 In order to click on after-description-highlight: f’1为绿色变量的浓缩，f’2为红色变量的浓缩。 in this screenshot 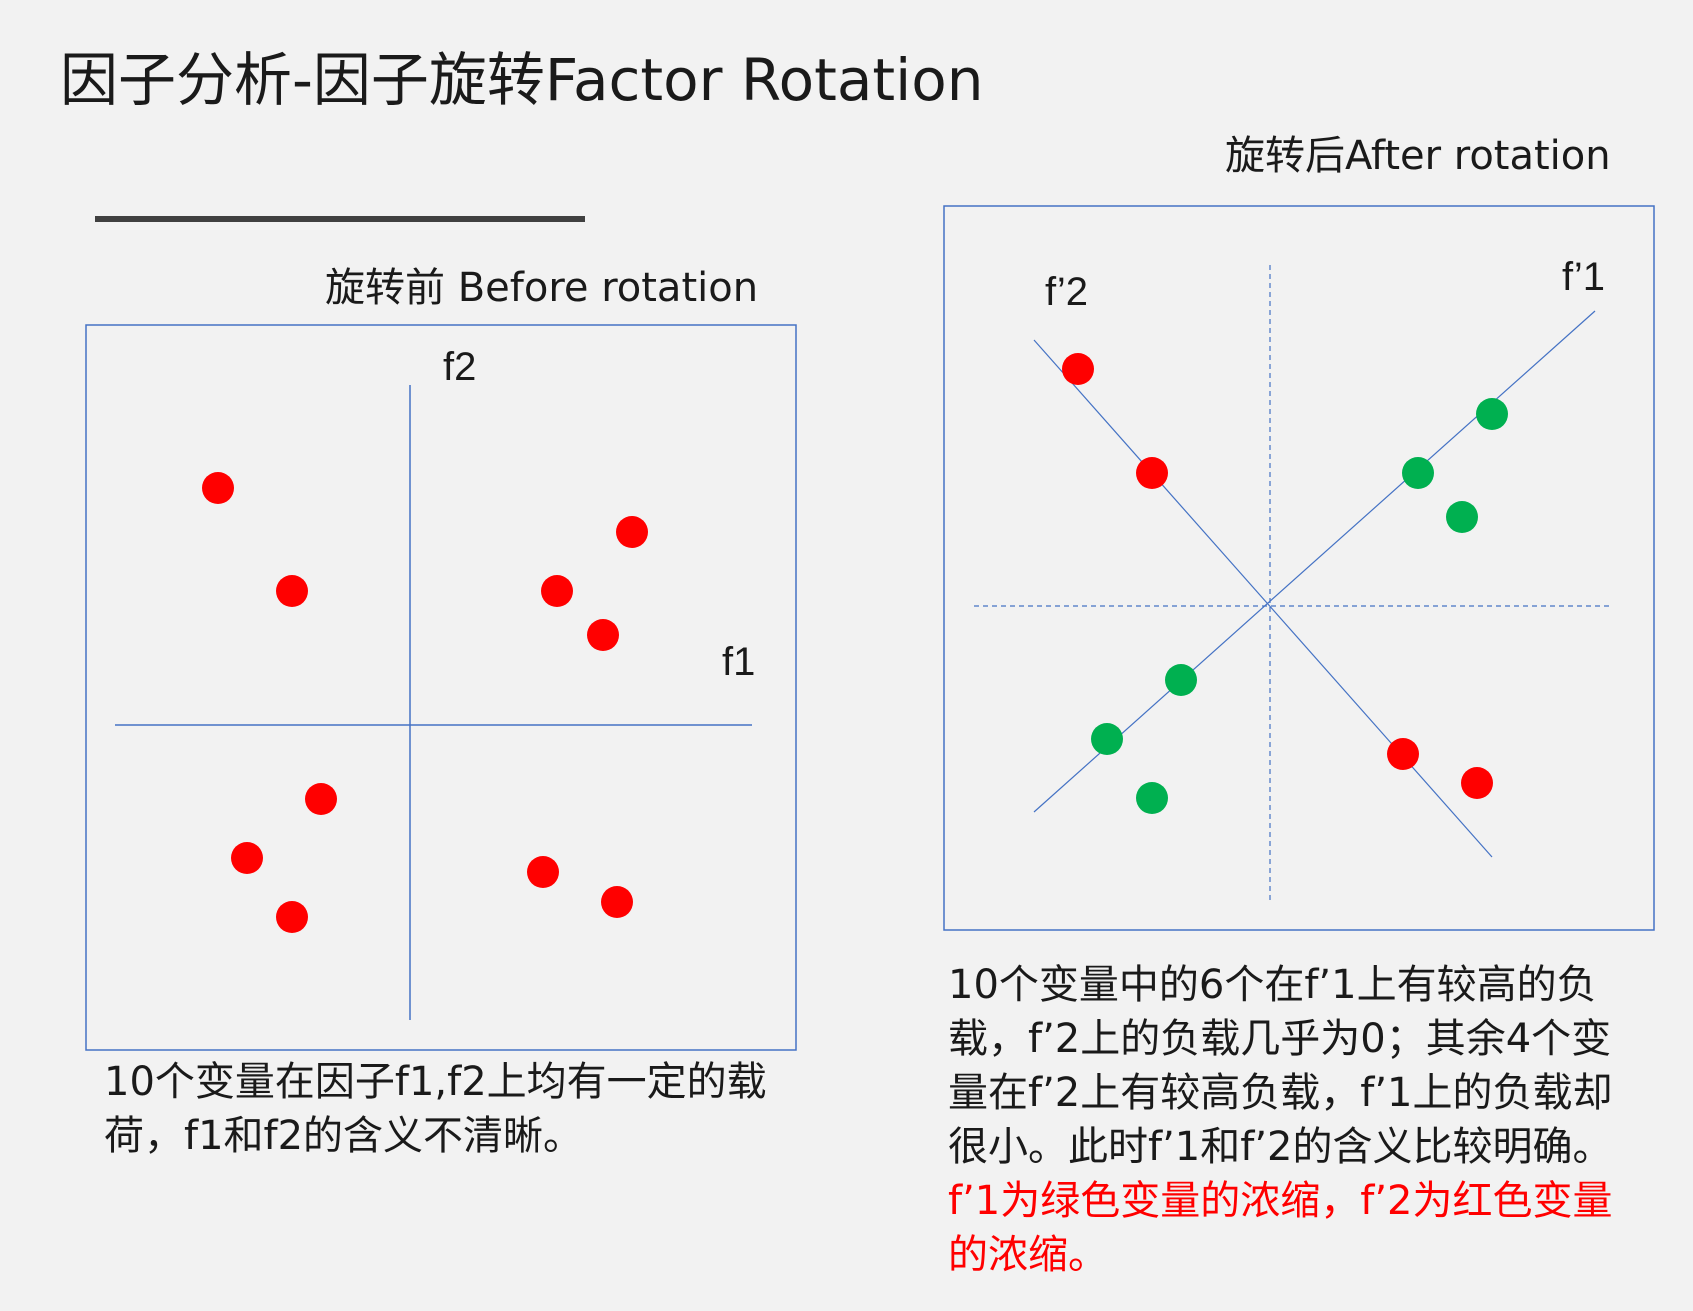, I will do `click(1280, 1228)`.